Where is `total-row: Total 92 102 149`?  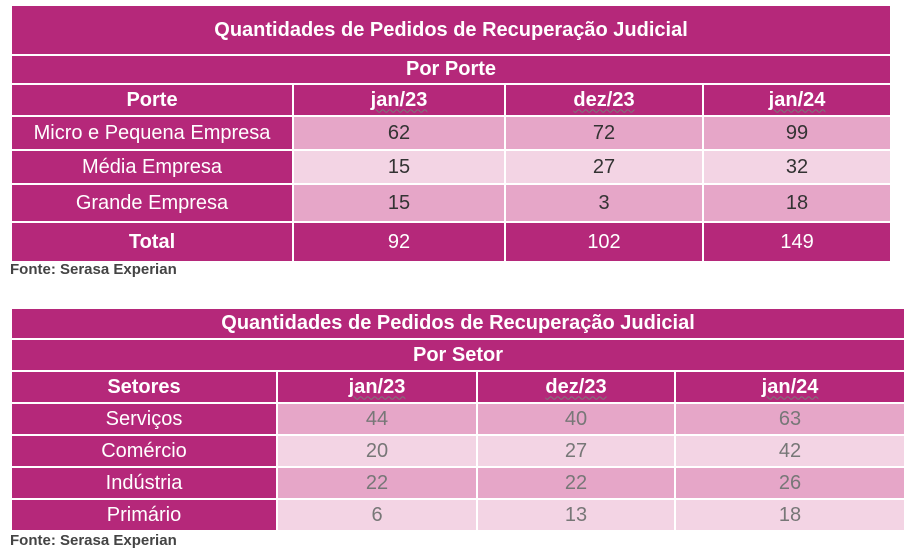 total-row: Total 92 102 149 is located at coordinates (451, 242).